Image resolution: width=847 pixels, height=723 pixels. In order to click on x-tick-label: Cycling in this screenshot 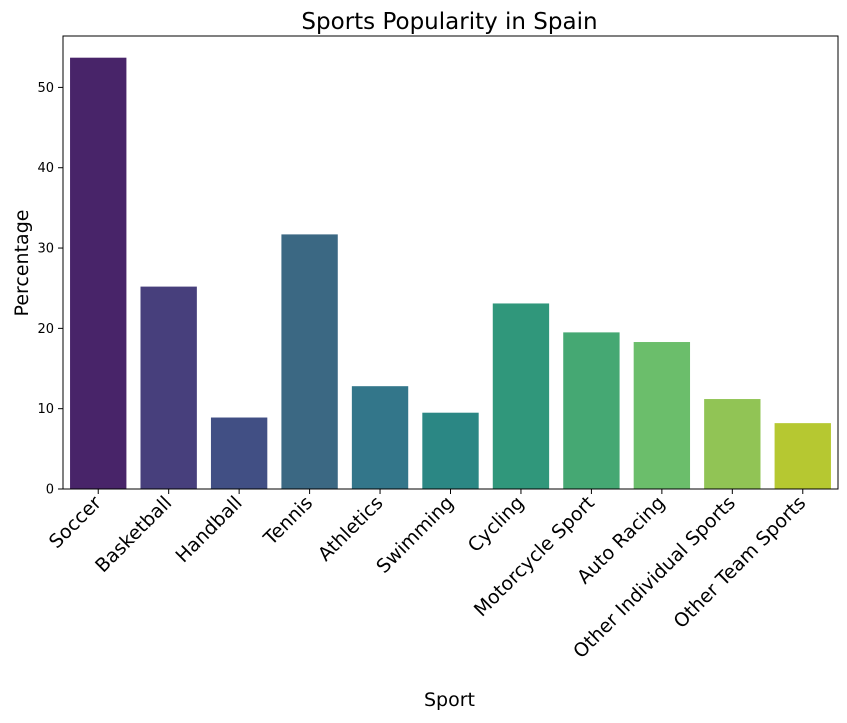, I will do `click(496, 524)`.